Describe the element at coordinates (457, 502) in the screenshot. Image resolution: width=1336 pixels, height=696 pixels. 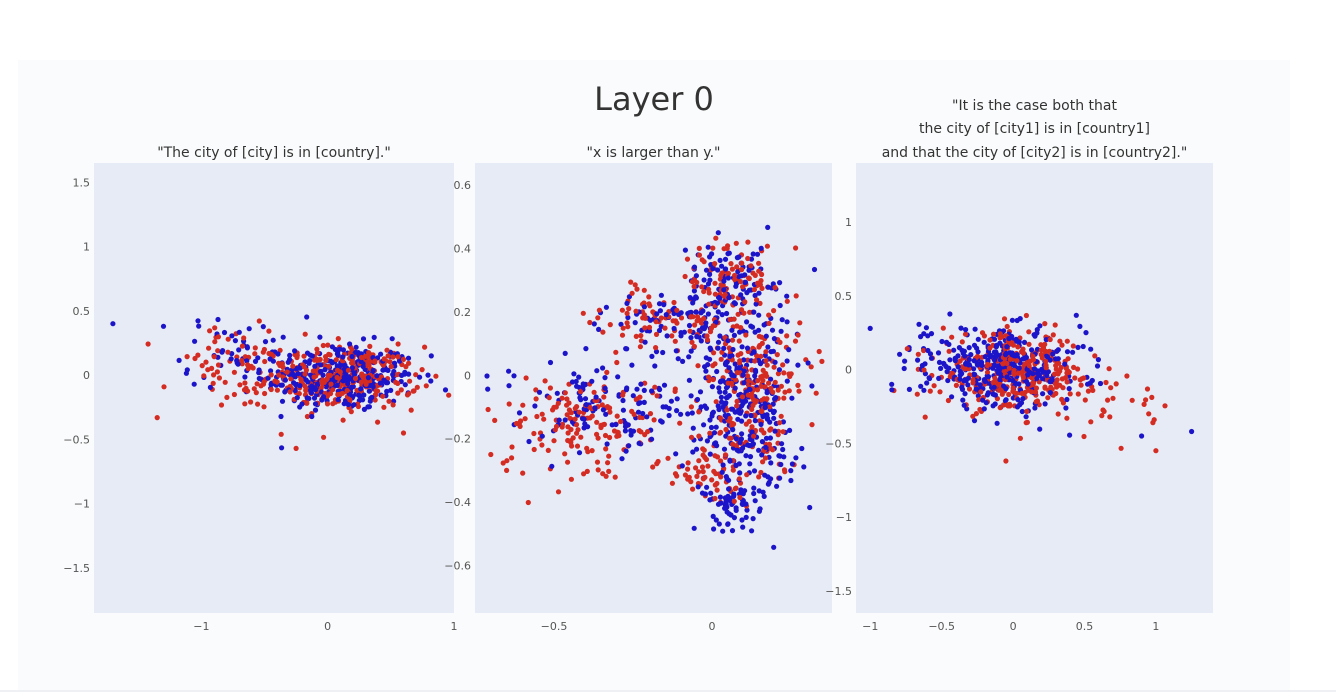
I see `y-tick-label: −0.4` at that location.